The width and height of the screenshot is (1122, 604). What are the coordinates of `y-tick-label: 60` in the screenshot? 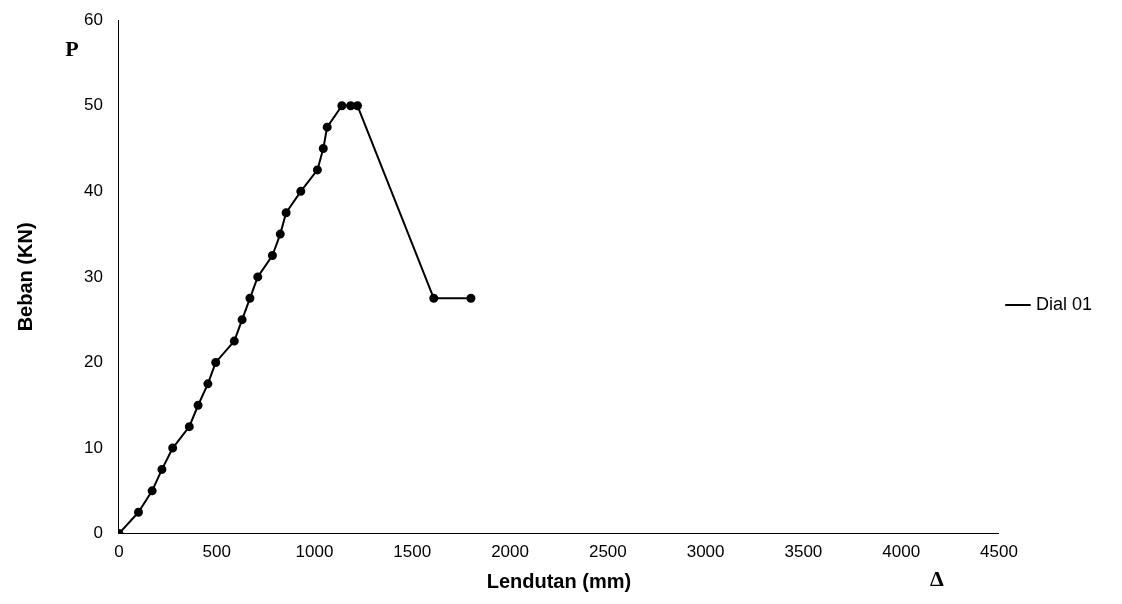 It's located at (93, 19).